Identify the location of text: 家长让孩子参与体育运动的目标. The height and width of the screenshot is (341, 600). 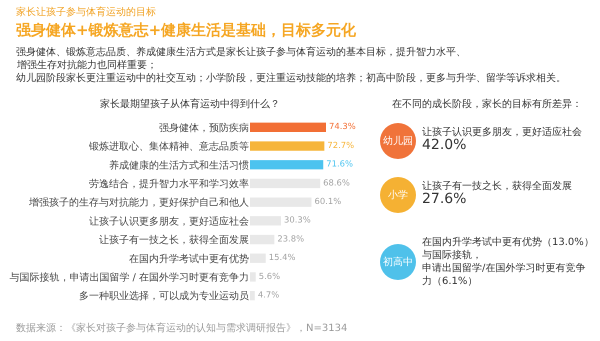
(86, 12).